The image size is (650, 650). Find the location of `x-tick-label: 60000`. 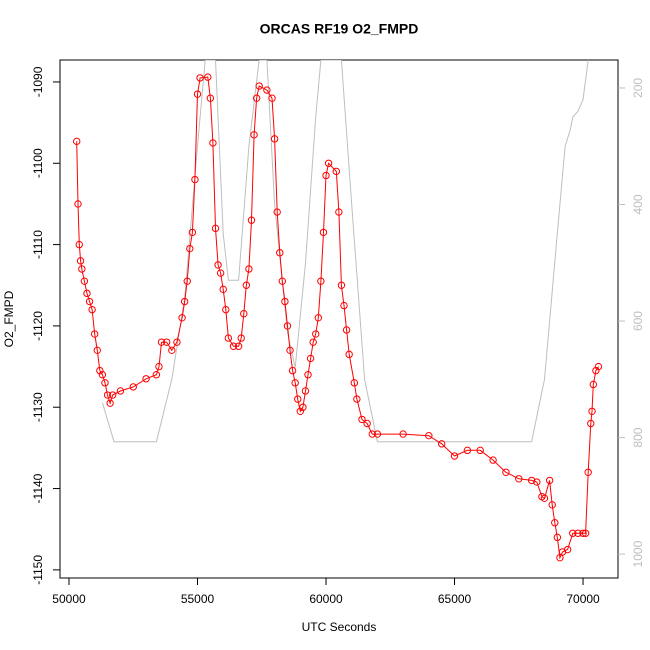

x-tick-label: 60000 is located at coordinates (326, 599).